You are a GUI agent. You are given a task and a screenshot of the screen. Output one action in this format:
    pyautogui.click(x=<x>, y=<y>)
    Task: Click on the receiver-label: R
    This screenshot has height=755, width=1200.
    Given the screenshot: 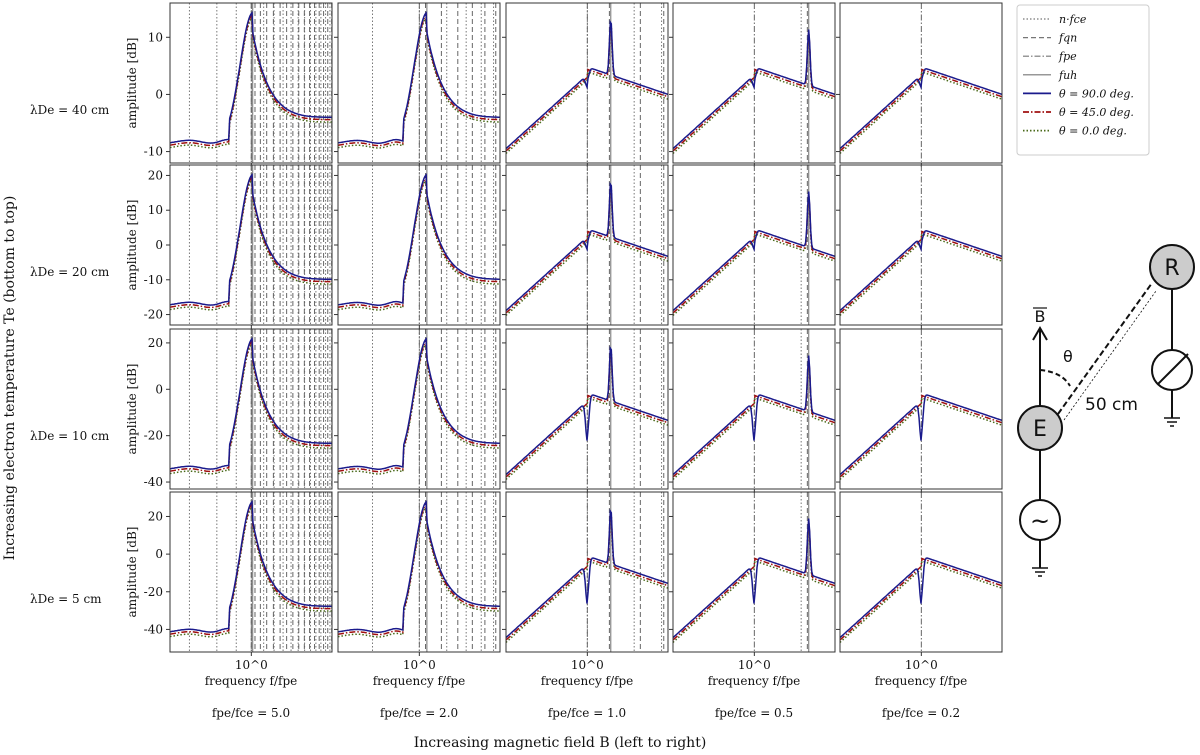 What is the action you would take?
    pyautogui.click(x=1171, y=268)
    